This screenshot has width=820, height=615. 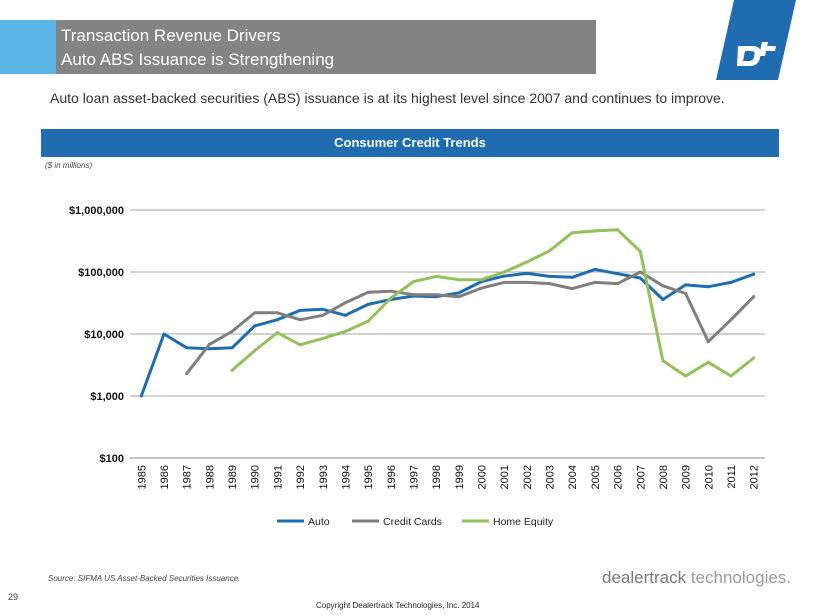 I want to click on x-tick-label: 2005, so click(x=596, y=477).